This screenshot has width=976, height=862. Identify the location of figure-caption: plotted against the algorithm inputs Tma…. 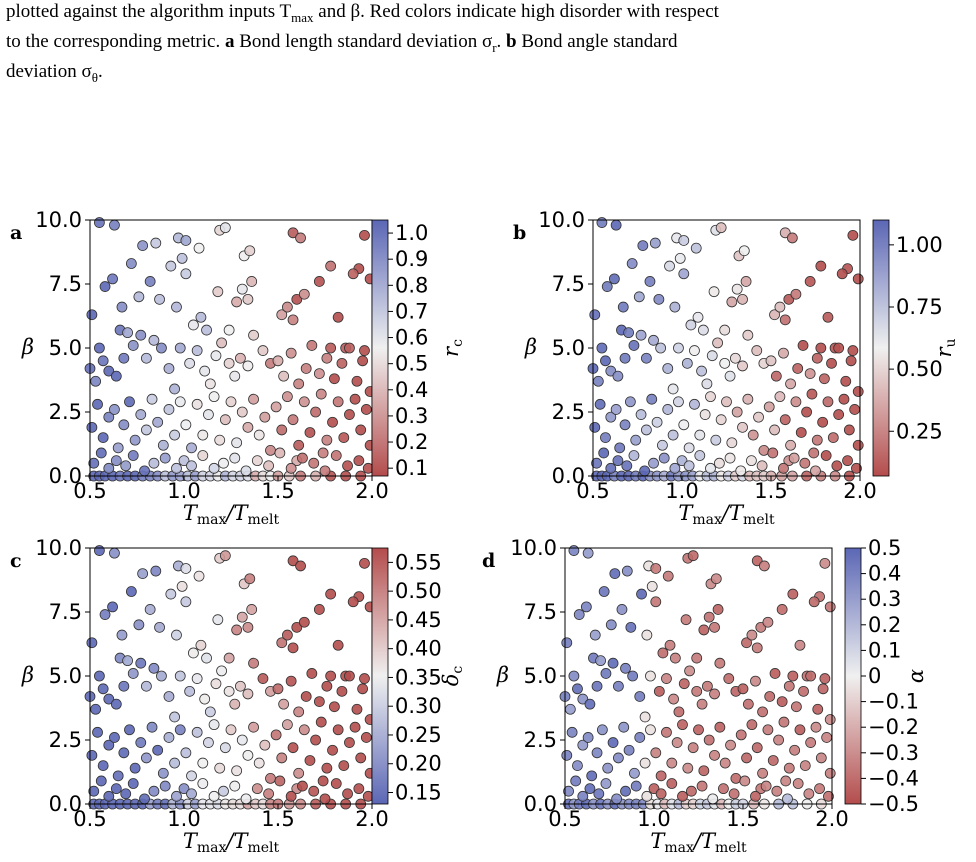
(488, 44).